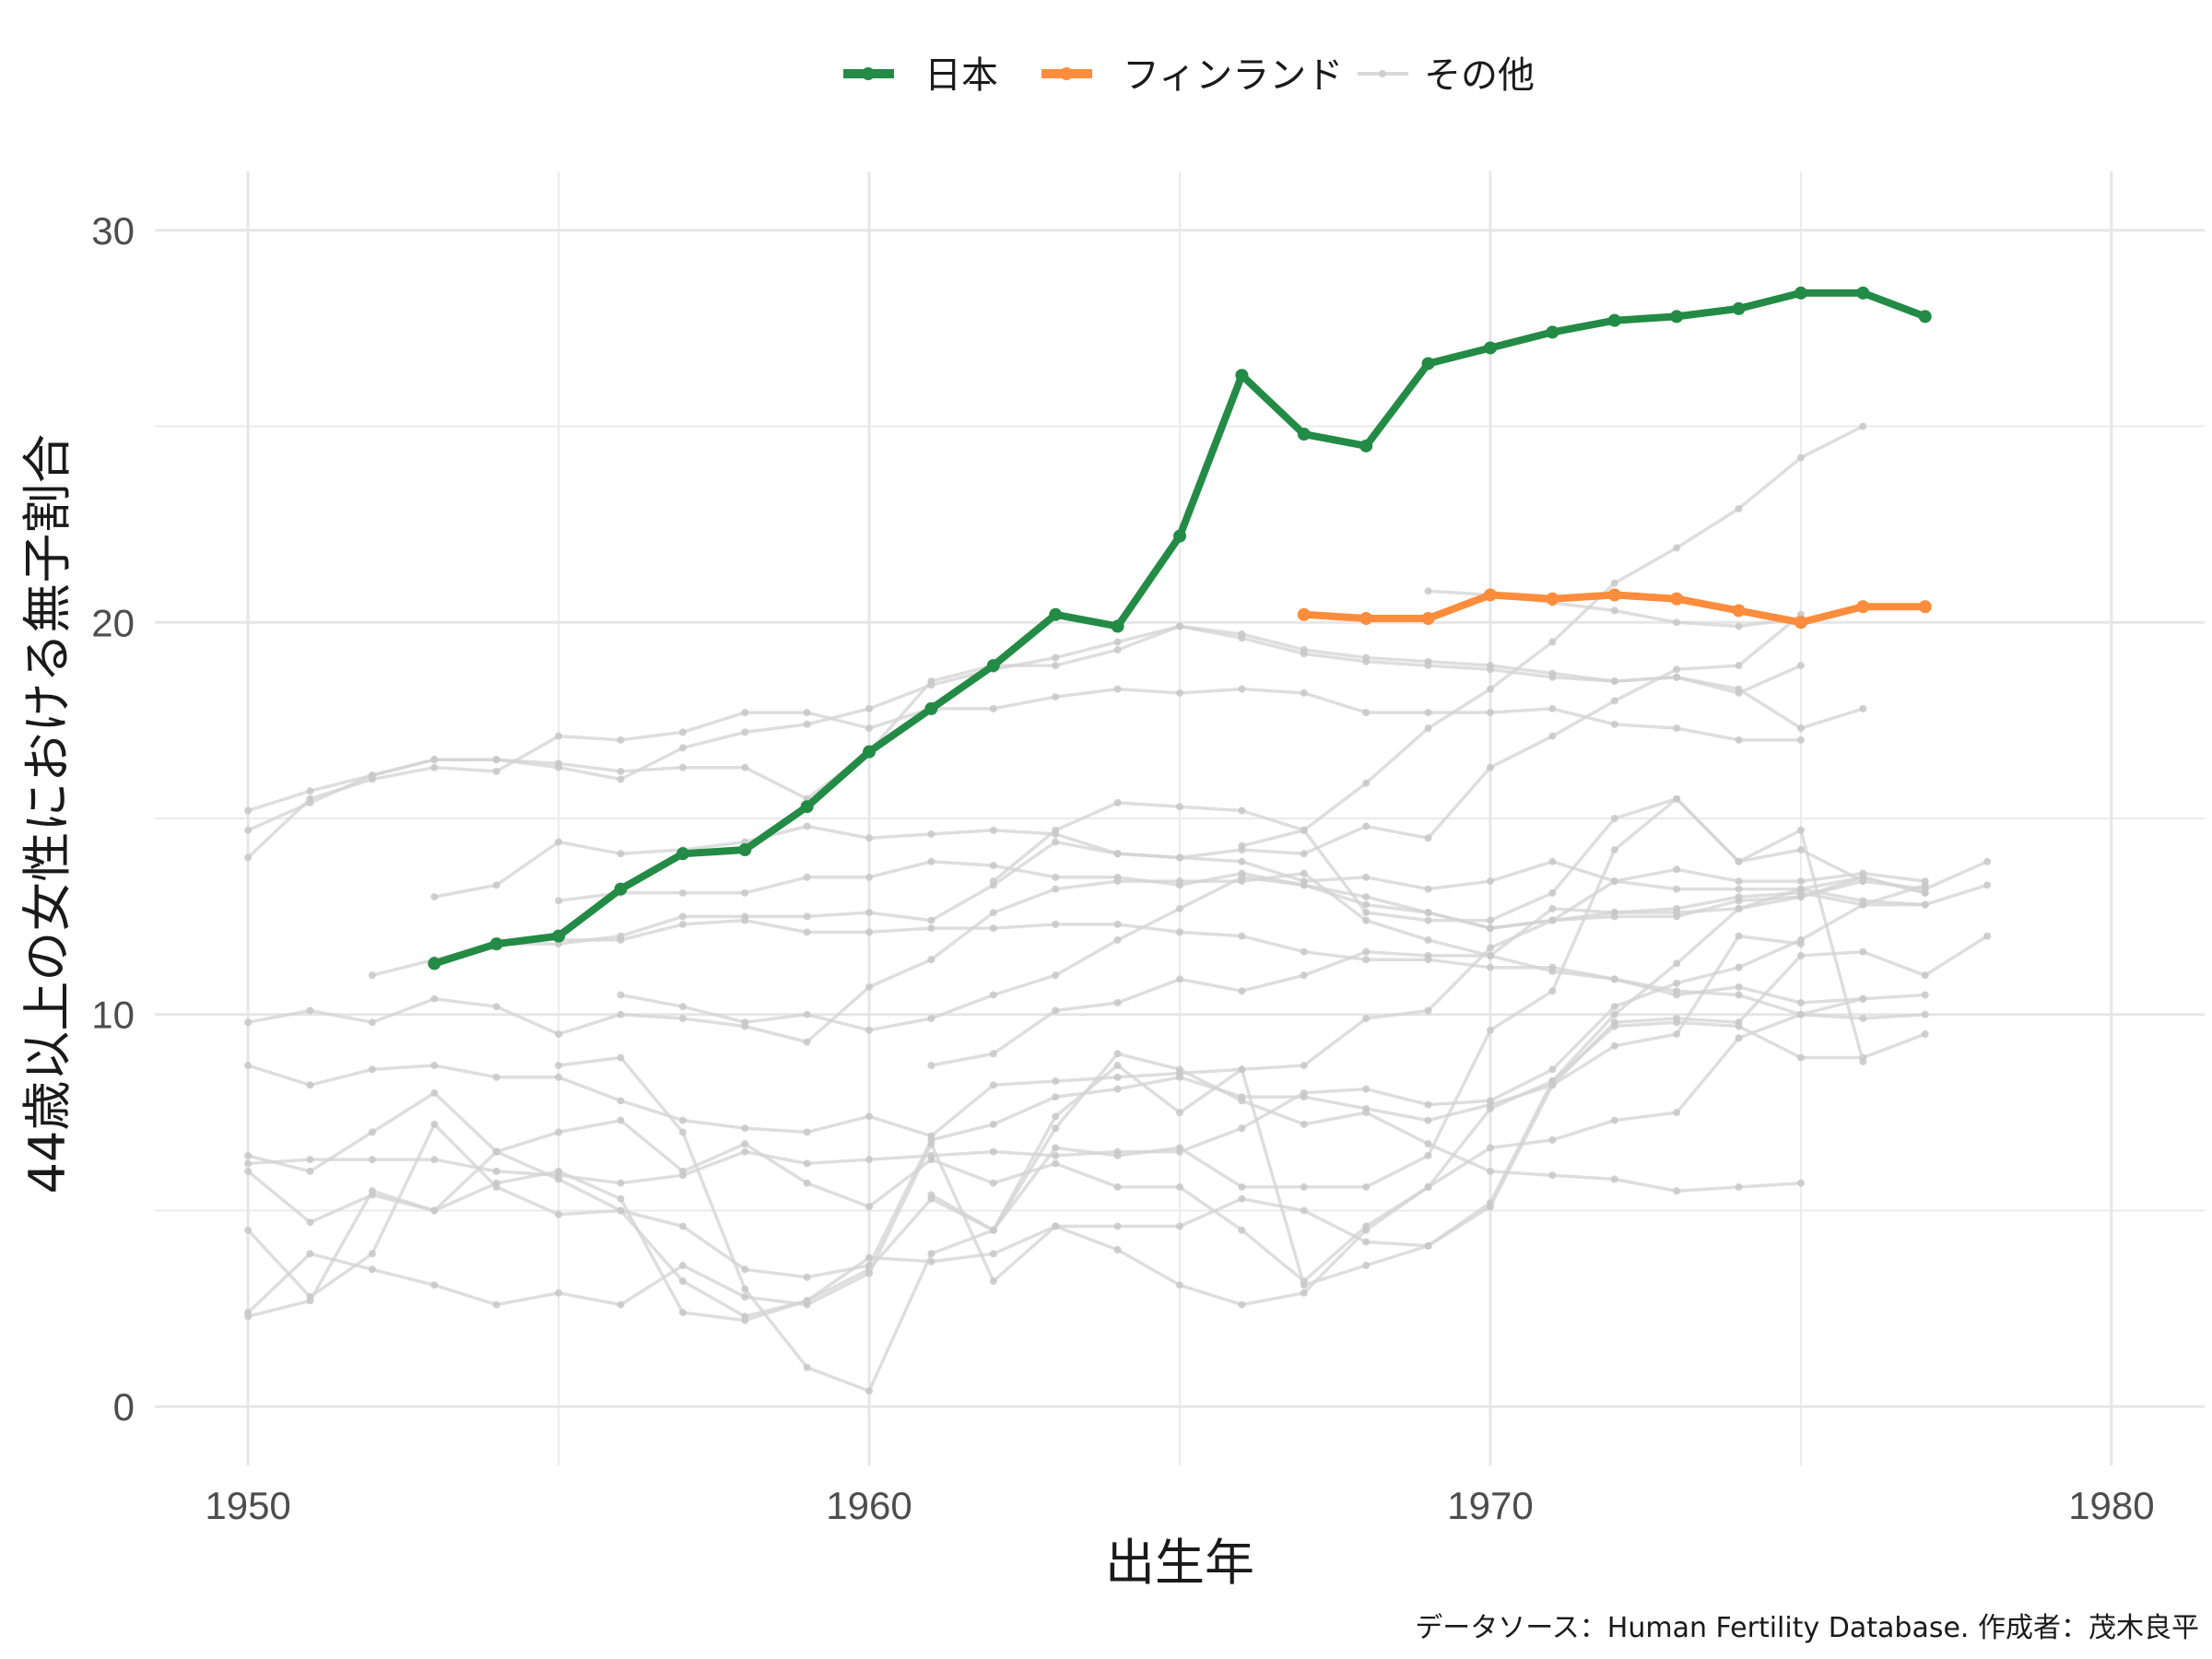 This screenshot has width=2212, height=1659. I want to click on legend-swatch-dot-japan, so click(868, 73).